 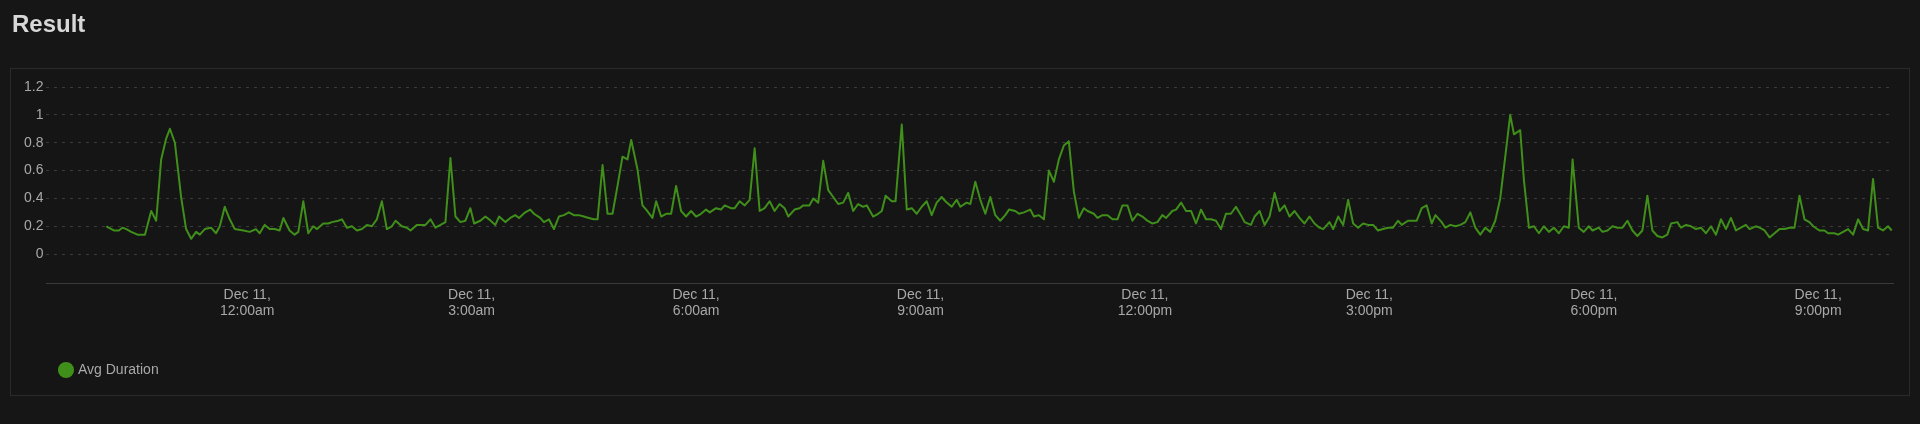 I want to click on x-tick-label: Dec 11, 6:00am, so click(x=696, y=302).